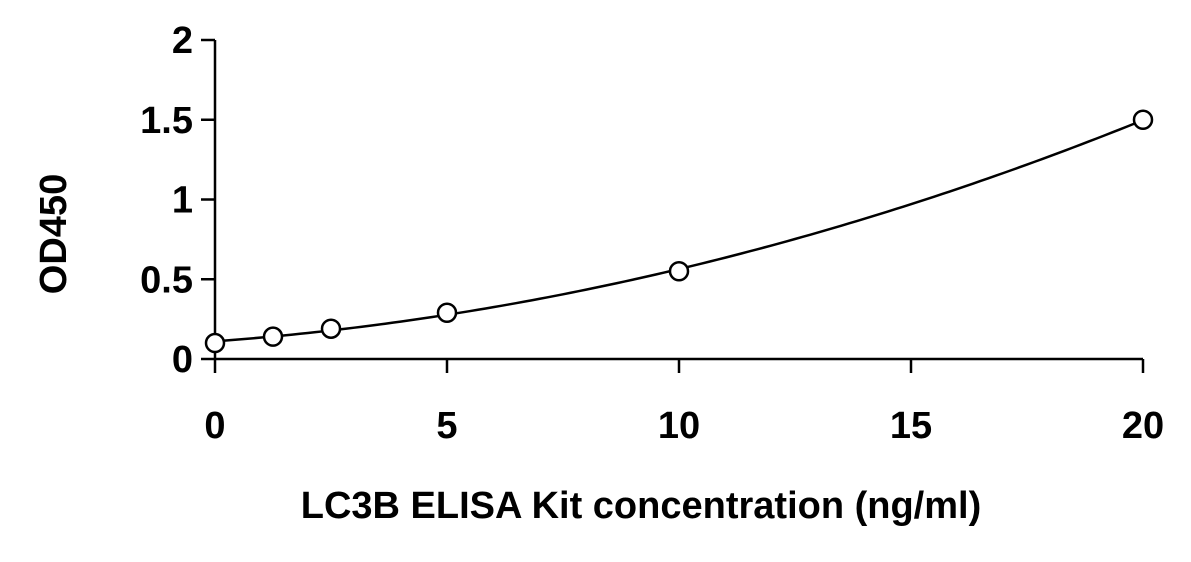  I want to click on y-tick-label: 2, so click(182, 41).